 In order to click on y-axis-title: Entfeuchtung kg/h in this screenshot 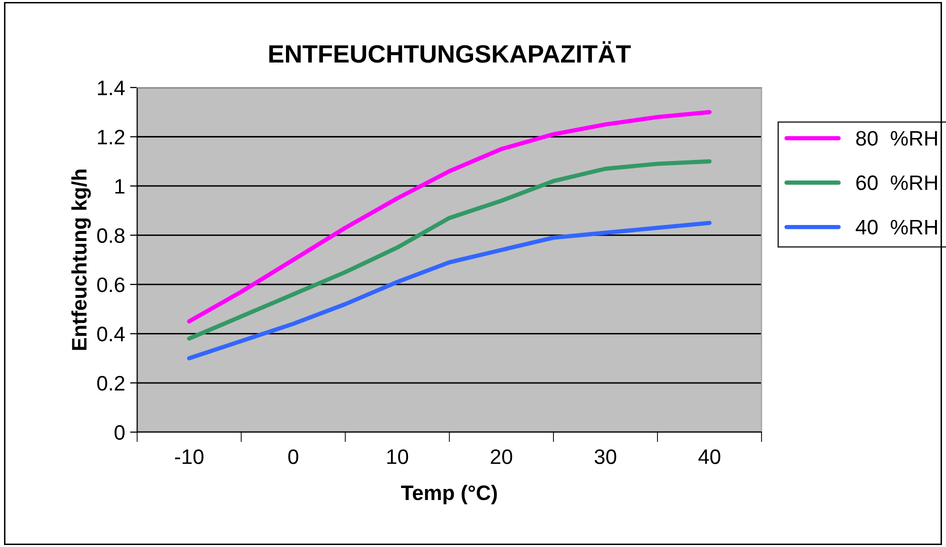, I will do `click(81, 260)`.